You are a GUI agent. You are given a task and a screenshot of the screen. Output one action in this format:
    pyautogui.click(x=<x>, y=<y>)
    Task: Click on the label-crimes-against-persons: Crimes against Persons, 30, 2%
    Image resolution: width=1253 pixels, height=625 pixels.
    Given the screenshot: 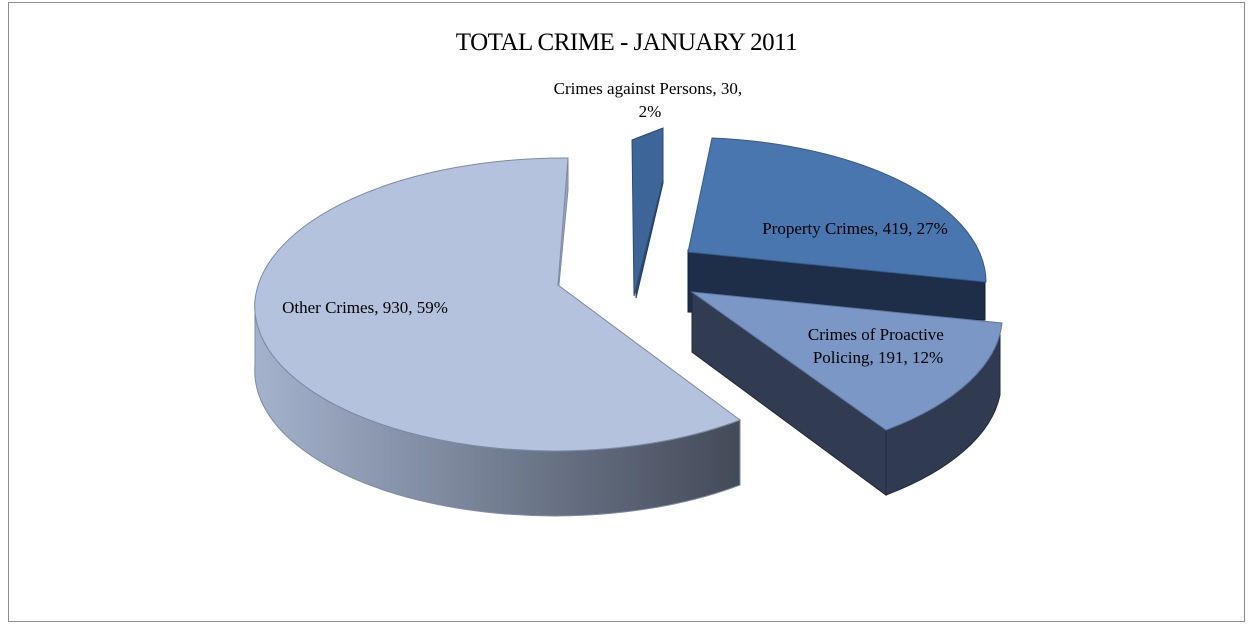 What is the action you would take?
    pyautogui.click(x=650, y=100)
    